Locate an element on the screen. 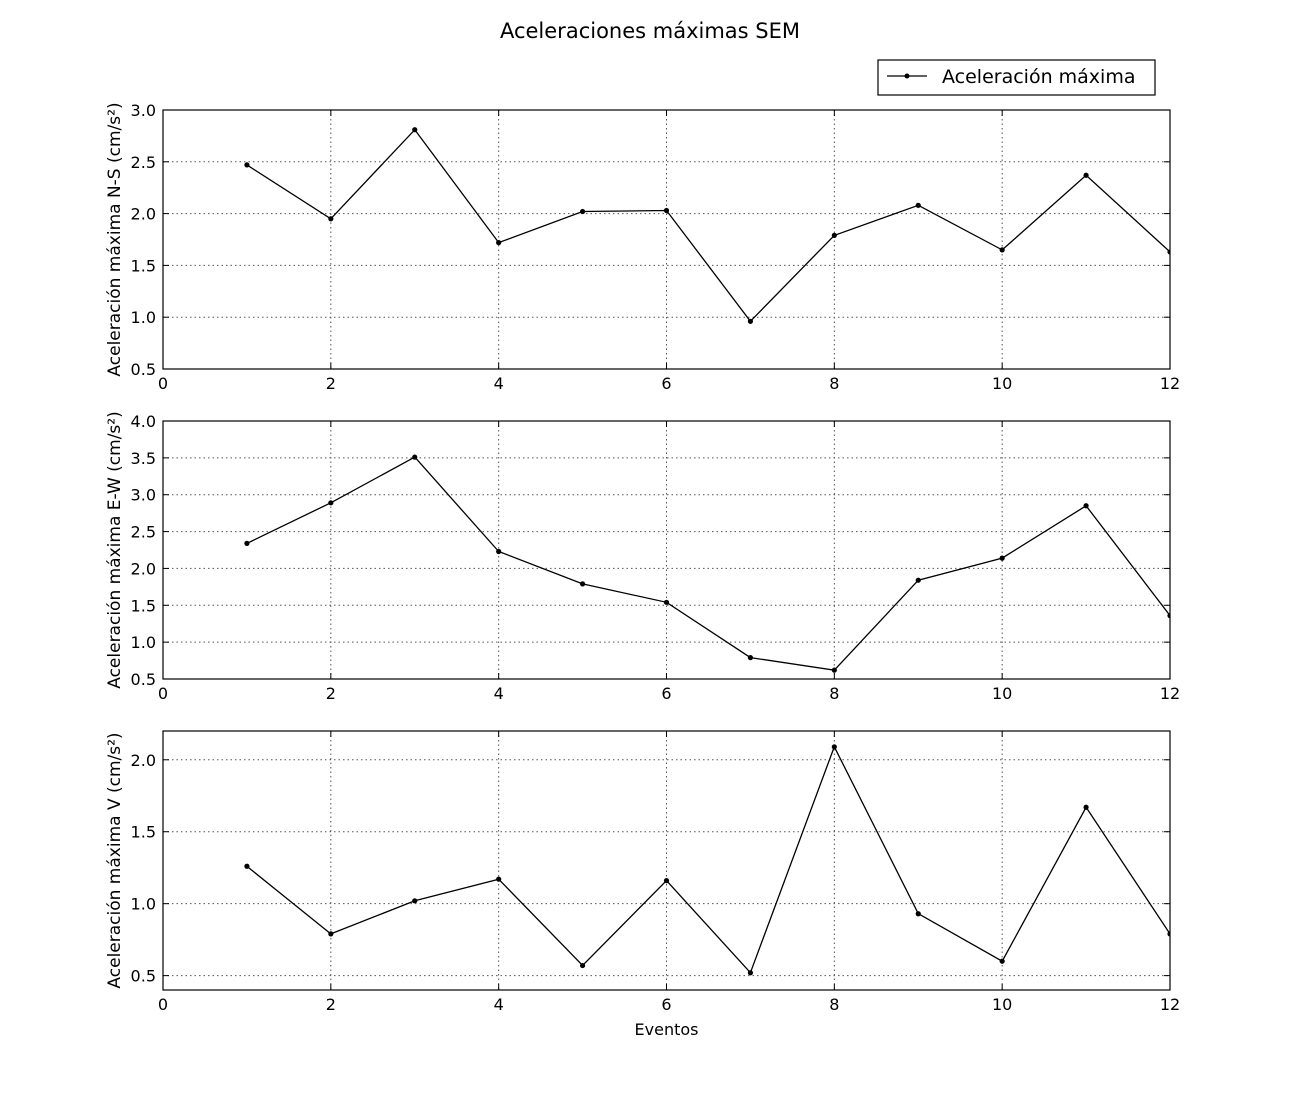 Image resolution: width=1300 pixels, height=1100 pixels. y-tick-label: 3.5 is located at coordinates (143, 458).